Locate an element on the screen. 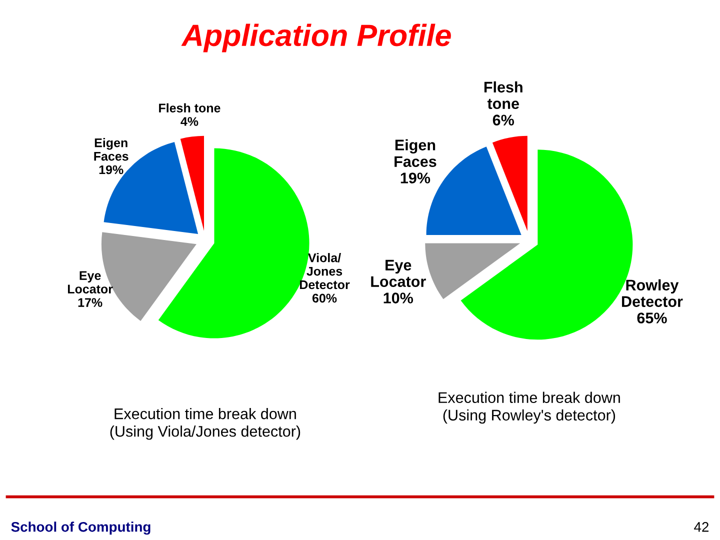 The image size is (720, 540). text: Execution time break down (Using Viola/Jones detector) is located at coordinates (205, 424).